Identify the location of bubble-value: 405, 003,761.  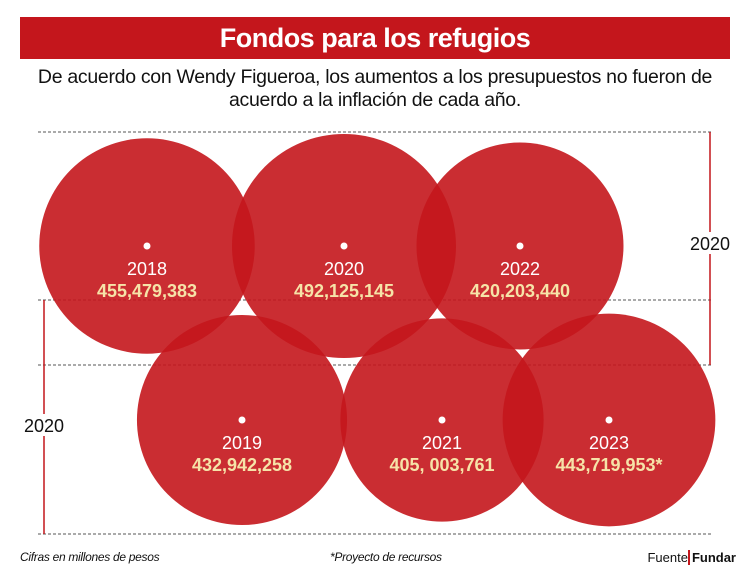
(441, 465).